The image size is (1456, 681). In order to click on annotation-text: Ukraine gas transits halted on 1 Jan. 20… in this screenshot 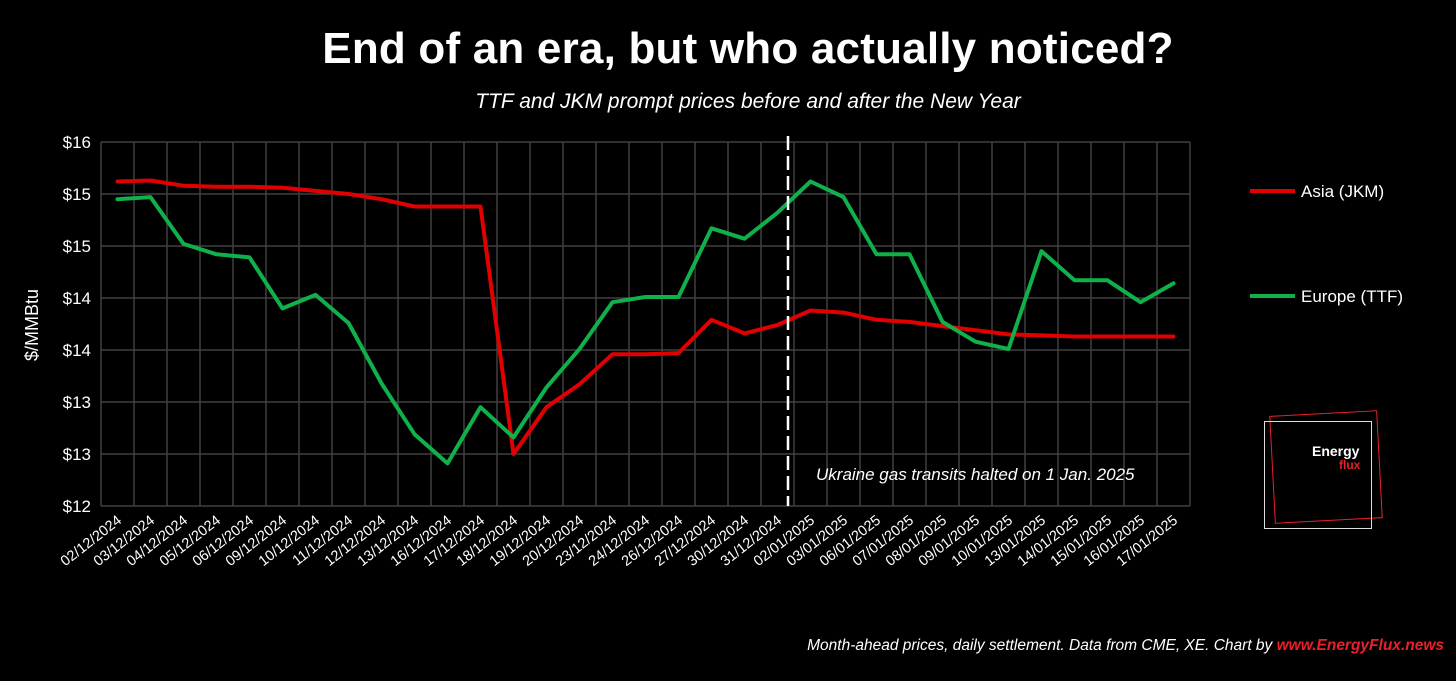, I will do `click(975, 474)`.